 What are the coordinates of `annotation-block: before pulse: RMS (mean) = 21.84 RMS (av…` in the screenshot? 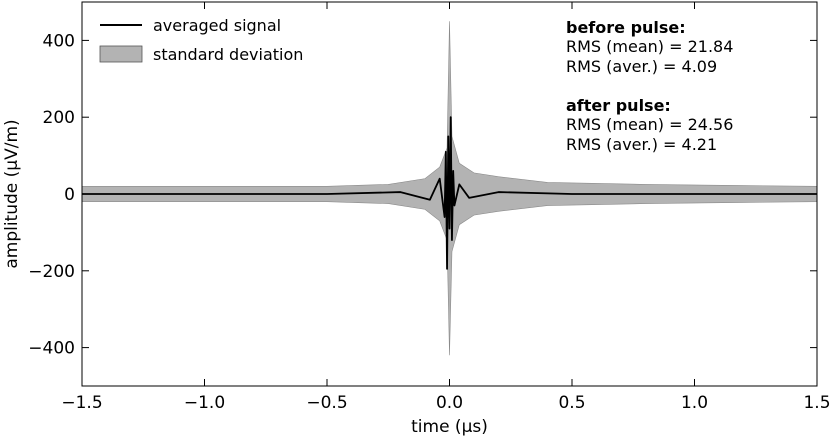 It's located at (649, 86).